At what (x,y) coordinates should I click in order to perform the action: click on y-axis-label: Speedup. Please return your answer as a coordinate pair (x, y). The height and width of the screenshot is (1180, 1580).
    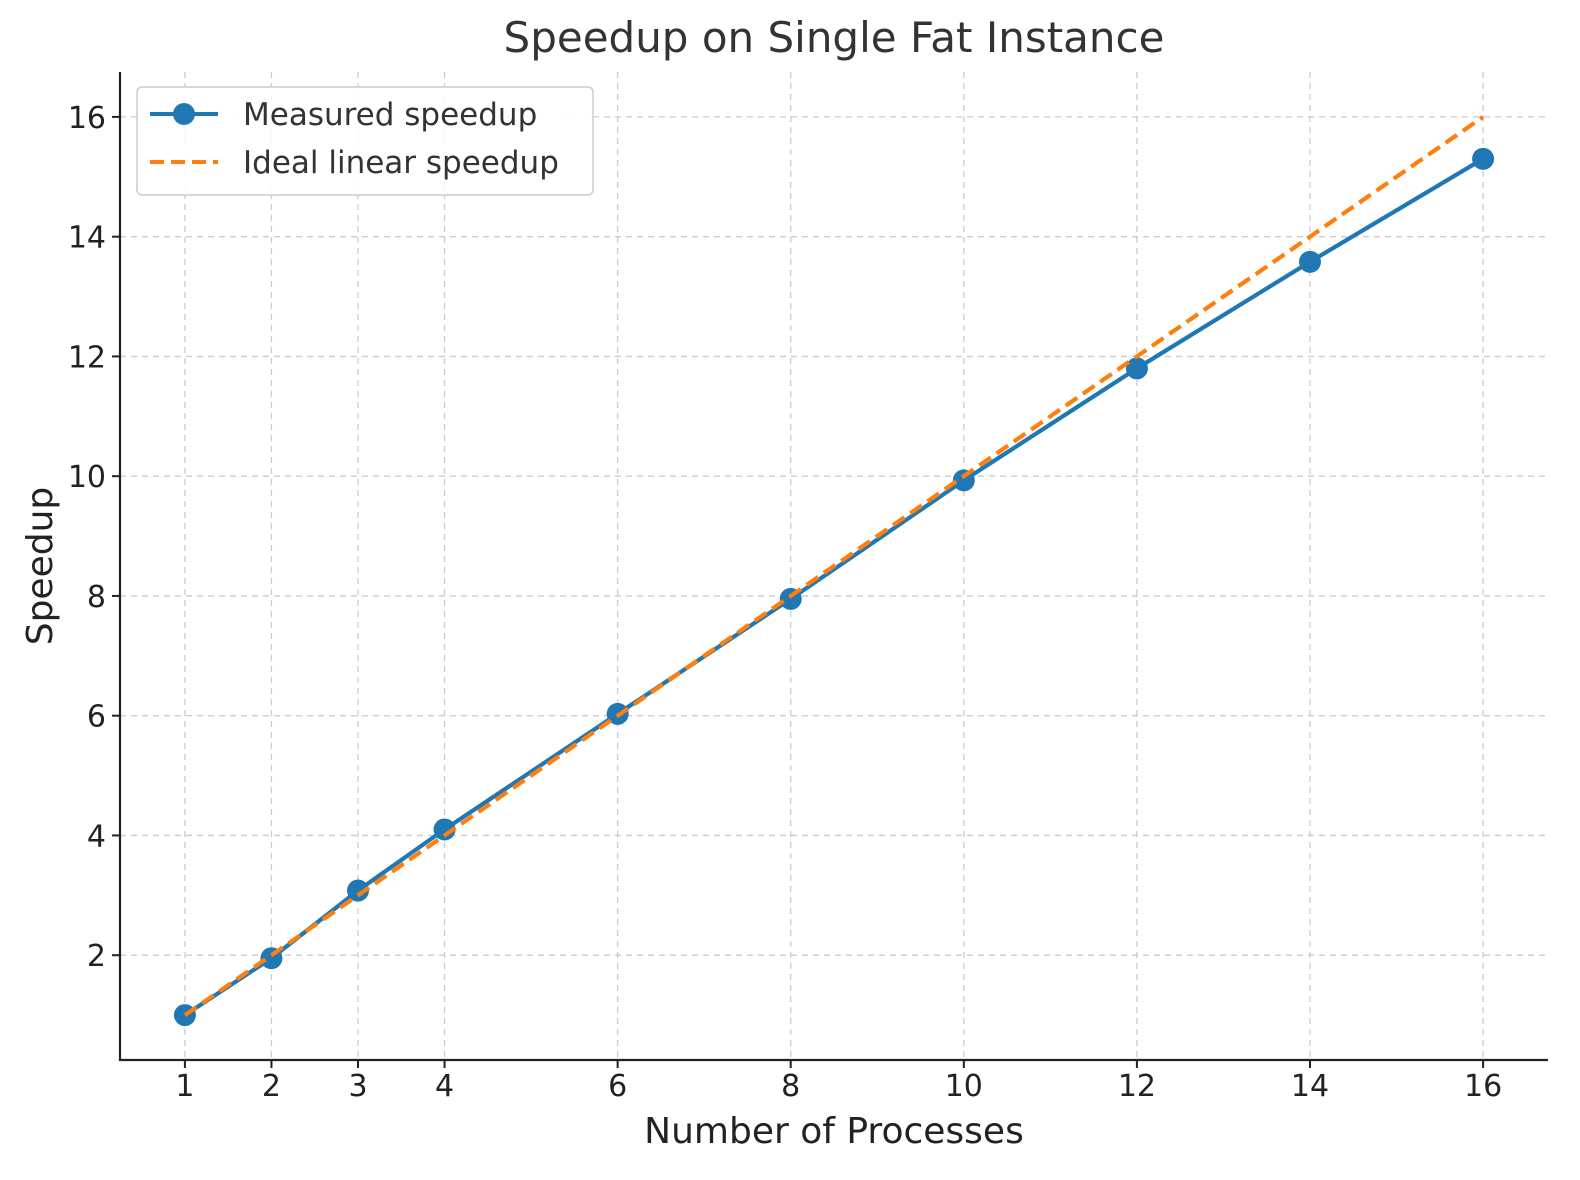
    Looking at the image, I should click on (40, 566).